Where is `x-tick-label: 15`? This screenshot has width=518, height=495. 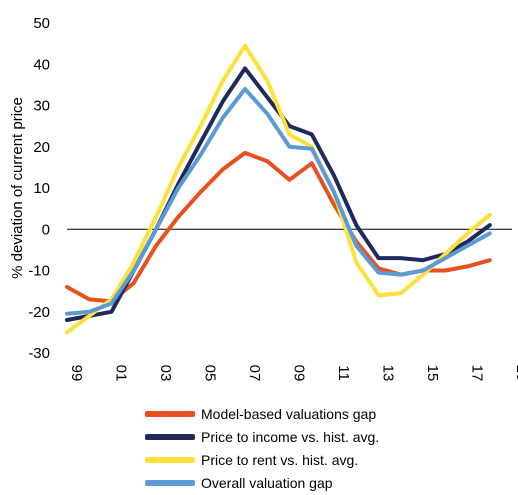
x-tick-label: 15 is located at coordinates (432, 373).